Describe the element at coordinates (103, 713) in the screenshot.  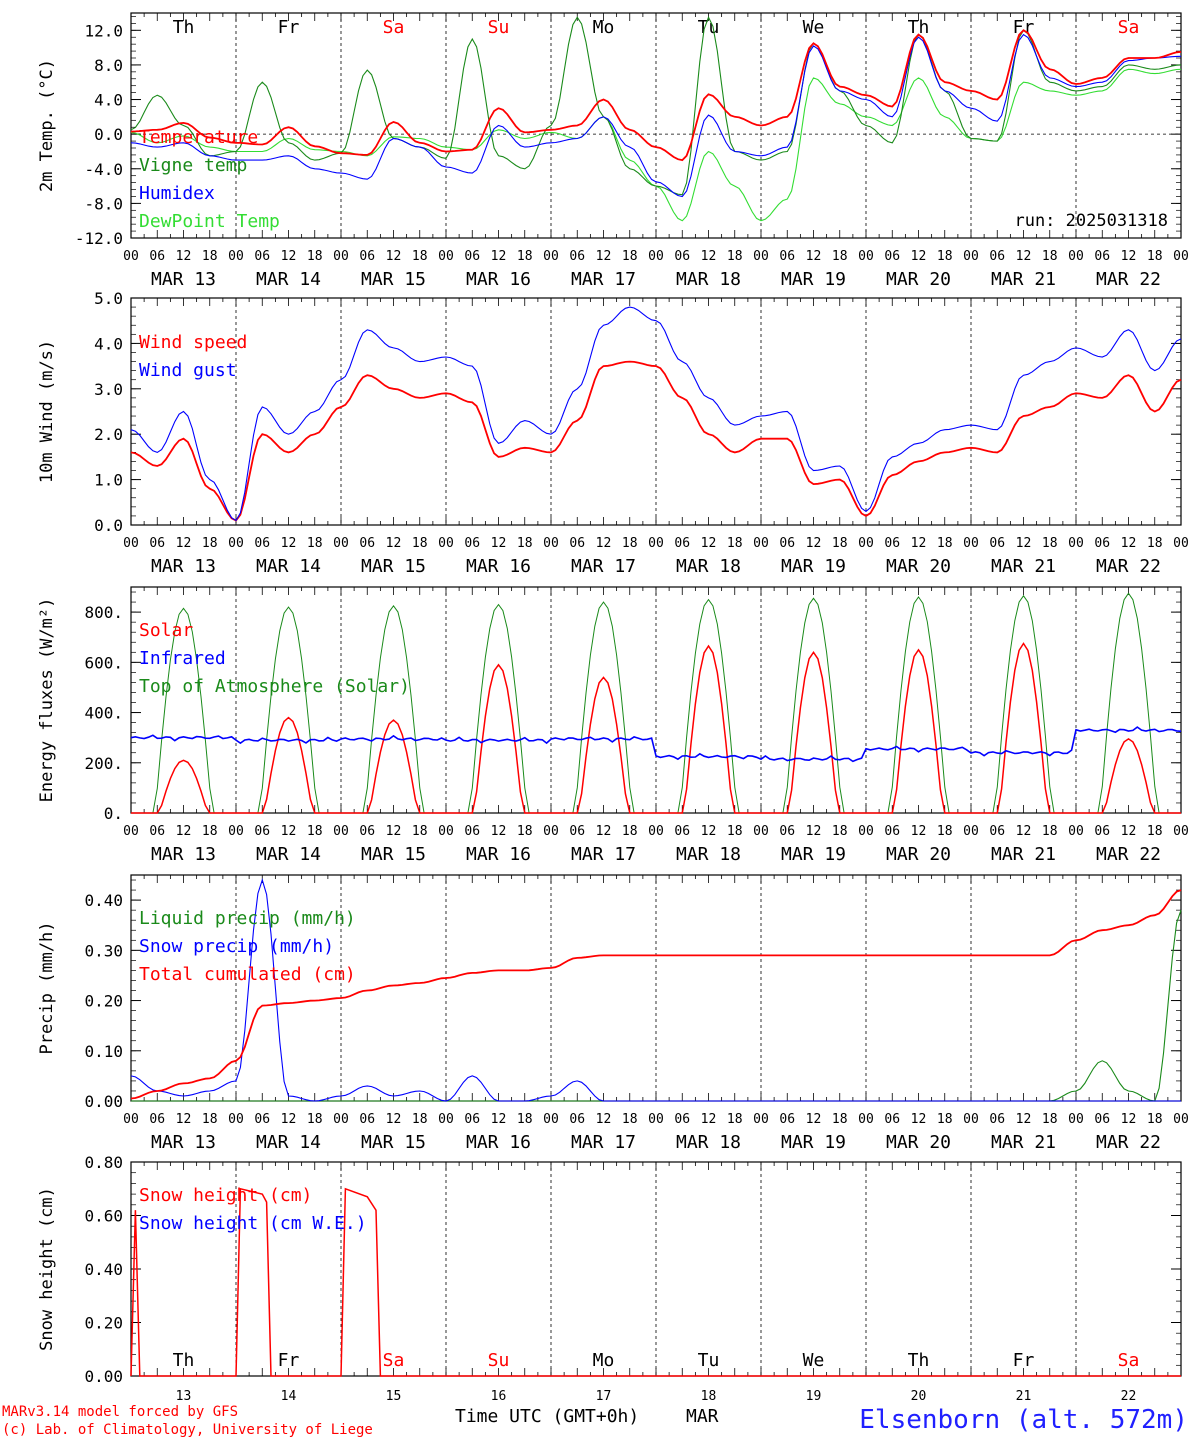
I see `y-tick-label: 400.` at that location.